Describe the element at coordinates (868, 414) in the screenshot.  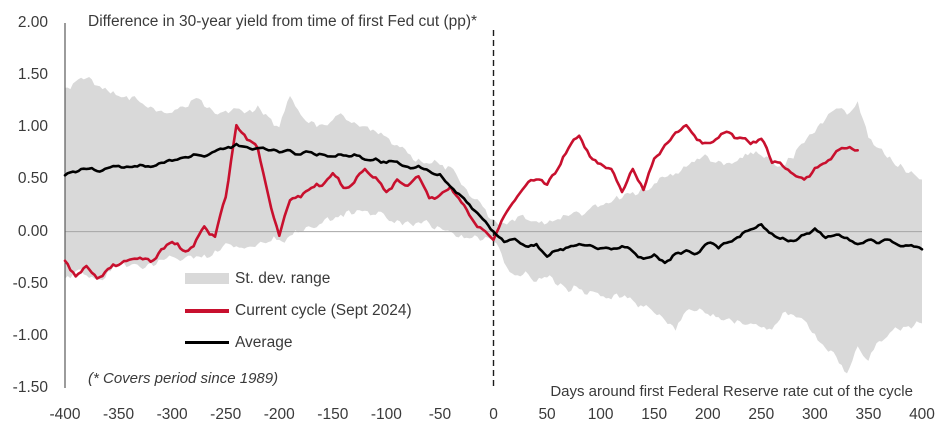
I see `x-tick-label: 350` at that location.